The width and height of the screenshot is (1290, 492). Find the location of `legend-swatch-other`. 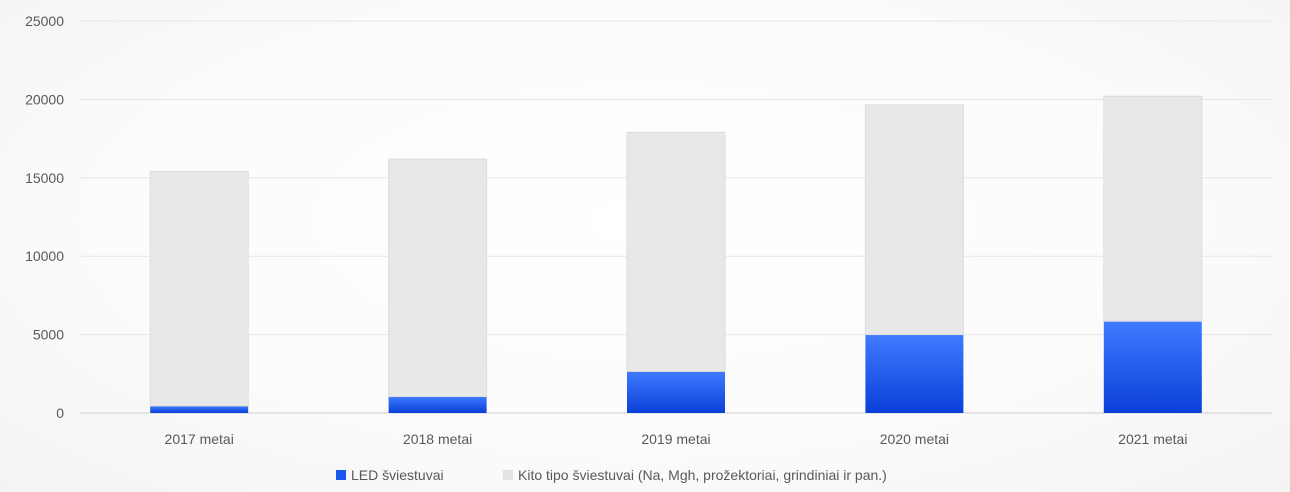

legend-swatch-other is located at coordinates (508, 475).